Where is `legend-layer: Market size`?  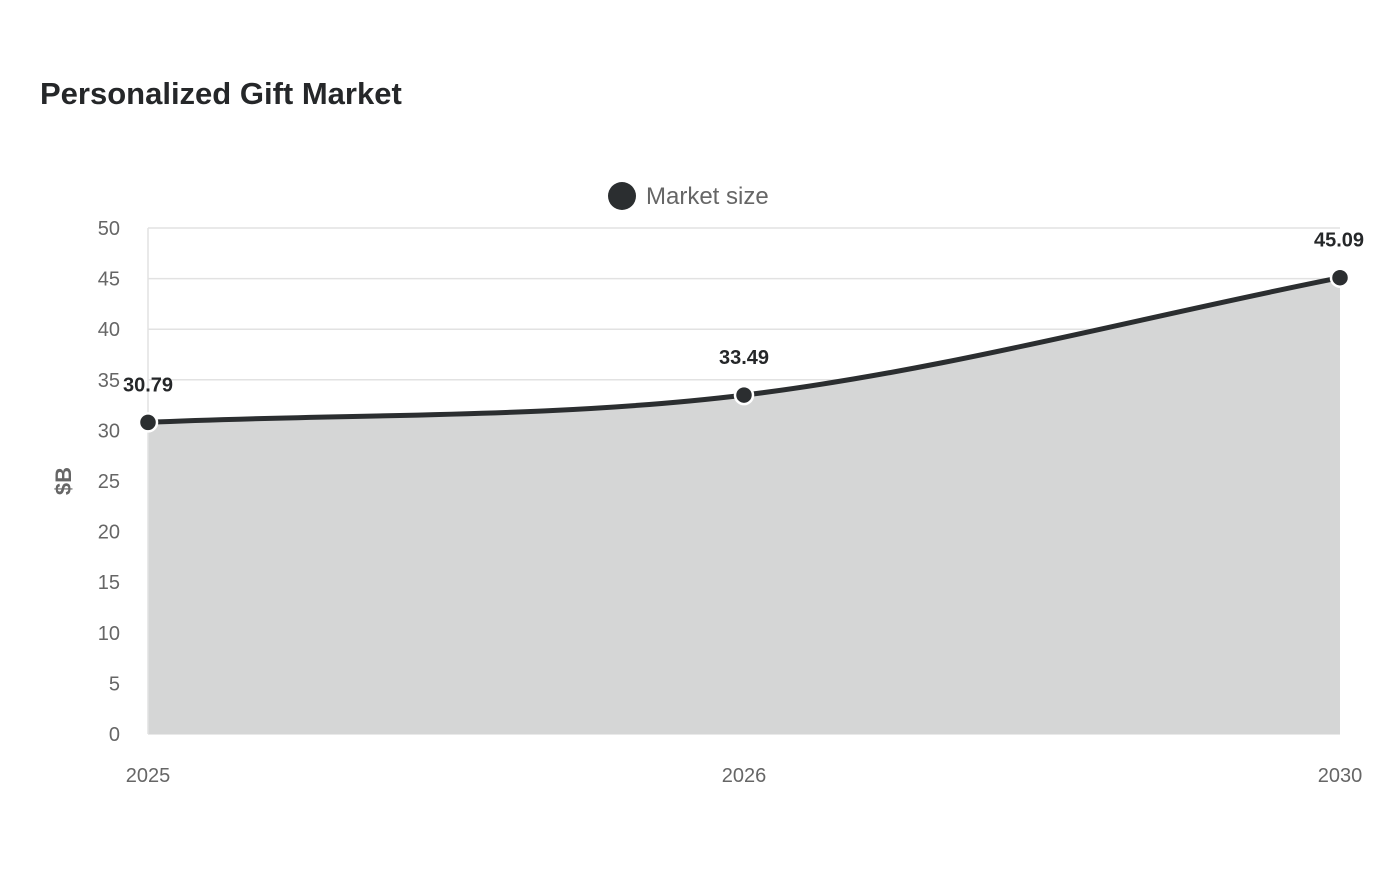 legend-layer: Market size is located at coordinates (688, 196).